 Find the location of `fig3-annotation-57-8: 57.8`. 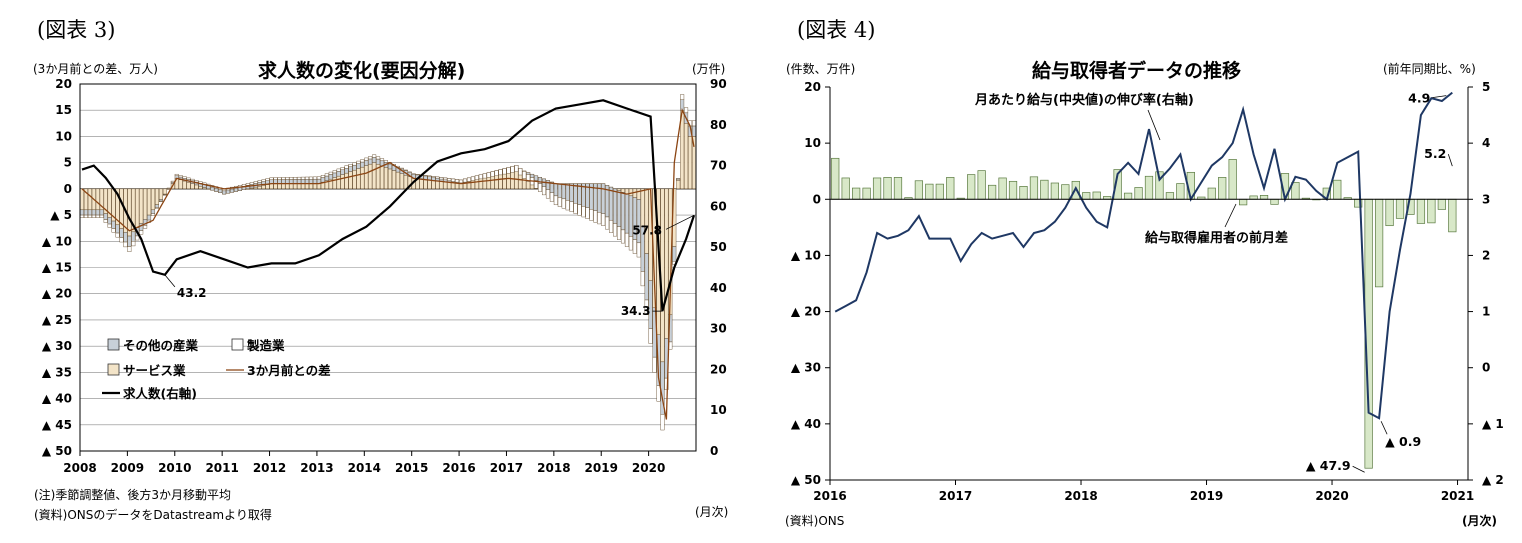

fig3-annotation-57-8: 57.8 is located at coordinates (647, 230).